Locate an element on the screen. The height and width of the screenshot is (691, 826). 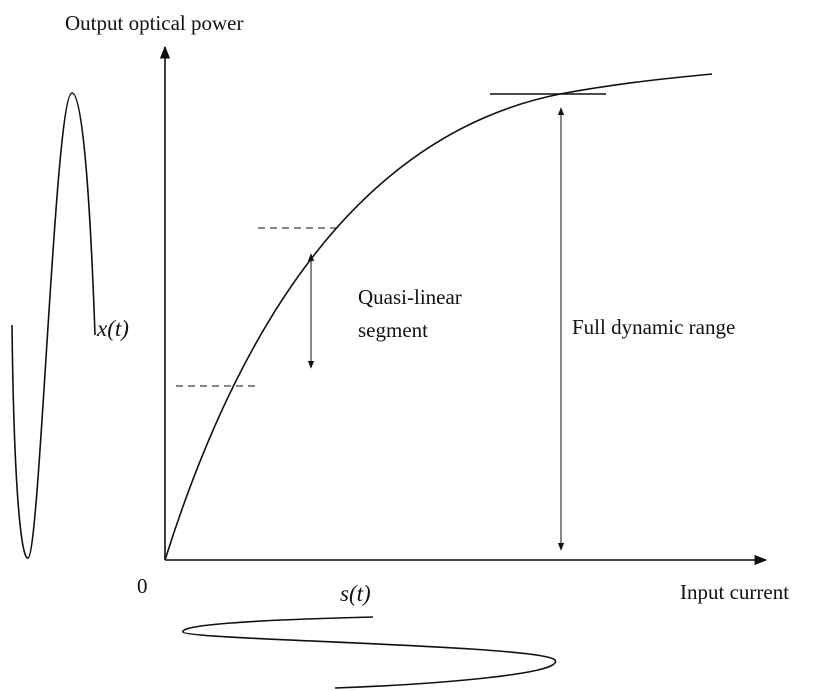
output-label: x(t) is located at coordinates (112, 328).